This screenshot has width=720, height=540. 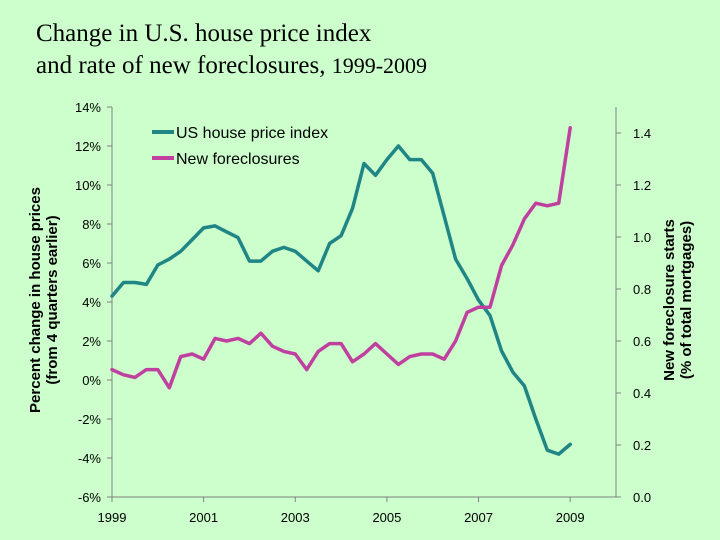 I want to click on left-tick-label: -2%, so click(x=90, y=419).